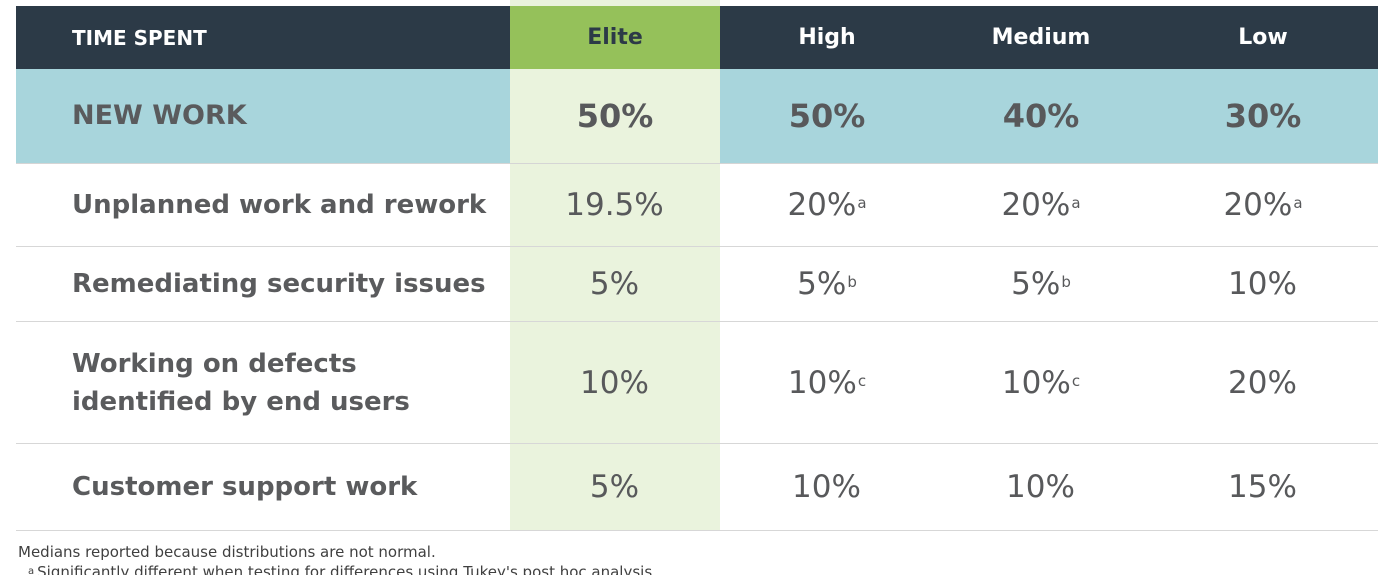 The height and width of the screenshot is (575, 1400). Describe the element at coordinates (31, 570) in the screenshot. I see `footnote-a-mark: a` at that location.